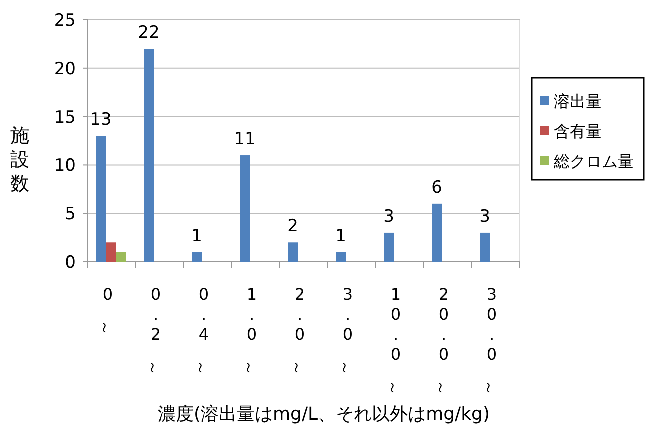 This screenshot has height=432, width=650. I want to click on data-label: 22, so click(149, 33).